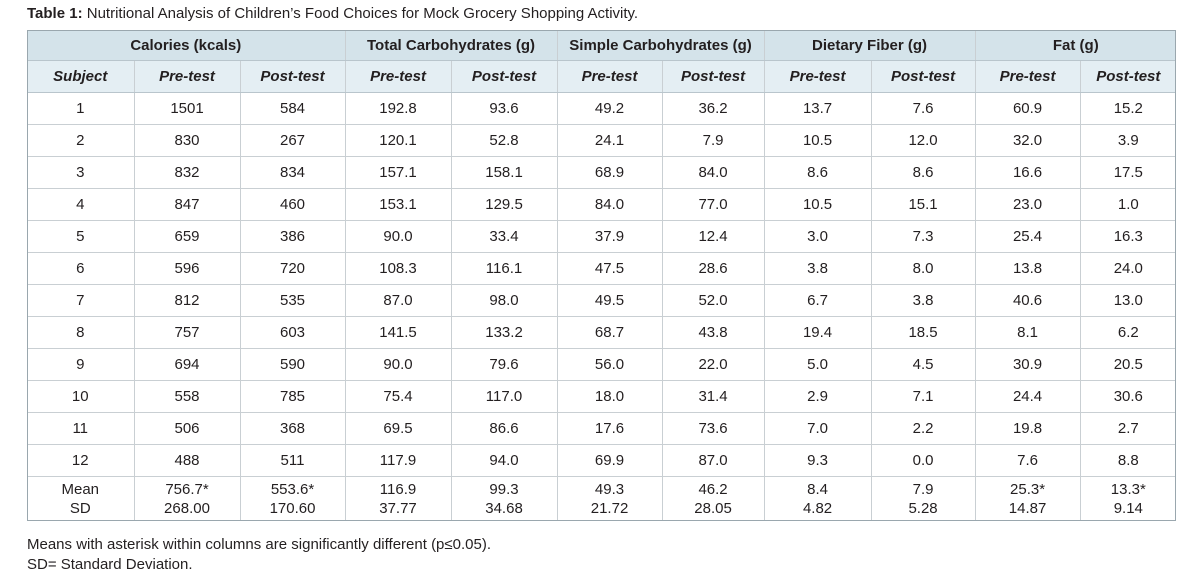 The image size is (1202, 580). What do you see at coordinates (186, 460) in the screenshot?
I see `table-cell: 488` at bounding box center [186, 460].